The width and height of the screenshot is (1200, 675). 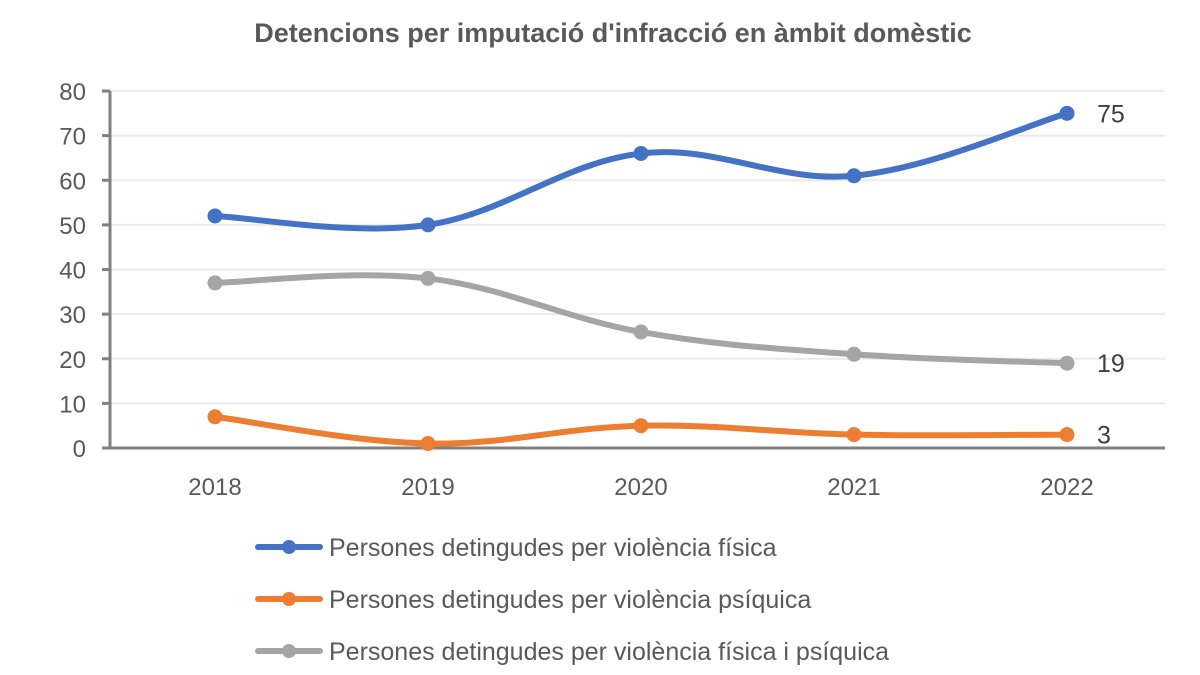 I want to click on legend-item: Persones detingudes per violència física, so click(x=516, y=548).